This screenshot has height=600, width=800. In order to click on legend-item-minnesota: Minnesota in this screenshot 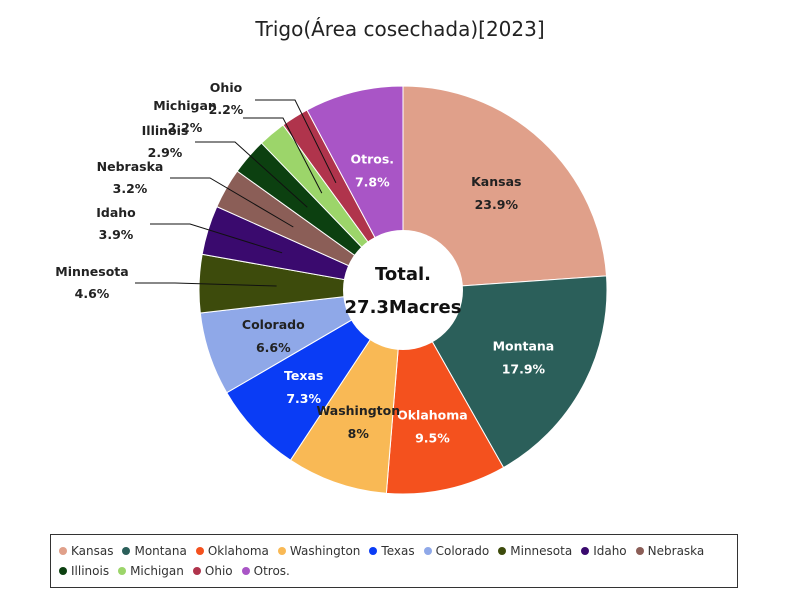, I will do `click(535, 551)`.